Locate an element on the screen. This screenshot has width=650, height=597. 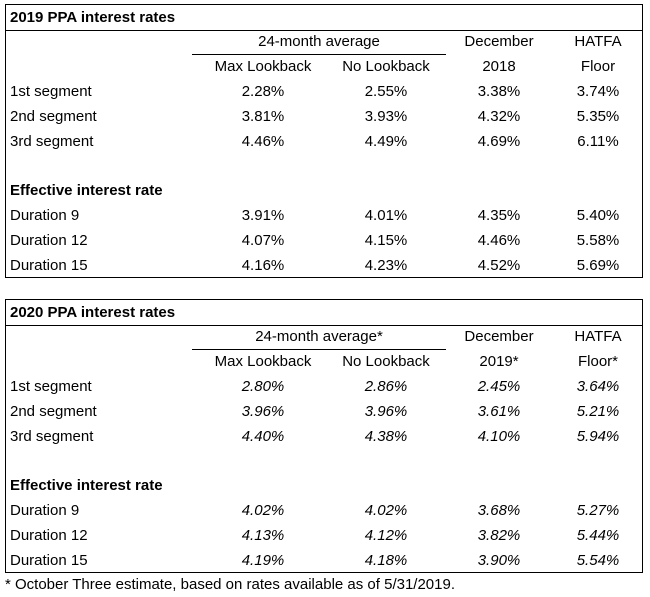
cell-no-lookback: 4.18% is located at coordinates (386, 560).